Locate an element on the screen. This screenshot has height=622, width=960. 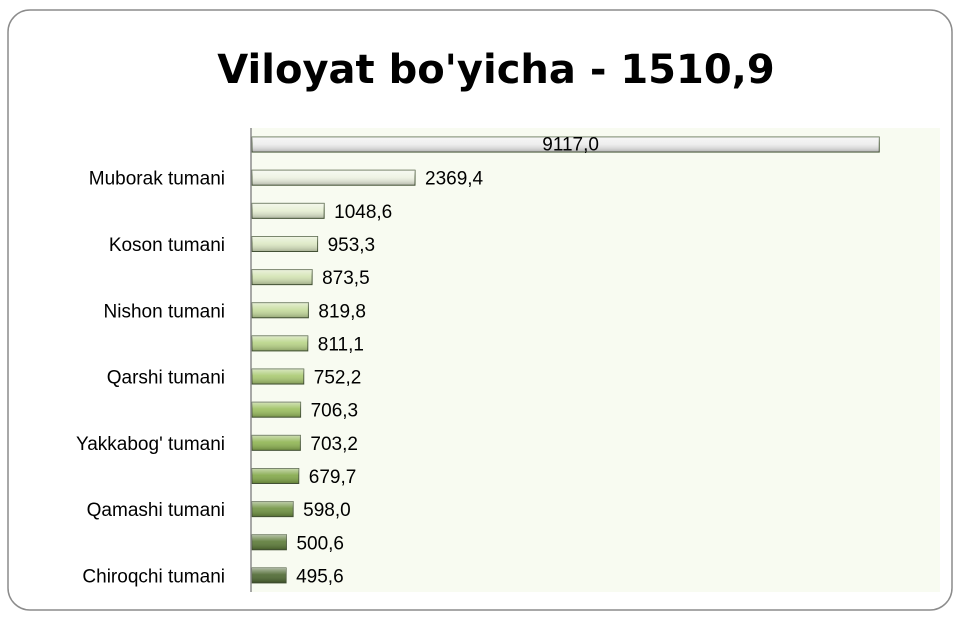
value-label: 752,2 is located at coordinates (338, 378).